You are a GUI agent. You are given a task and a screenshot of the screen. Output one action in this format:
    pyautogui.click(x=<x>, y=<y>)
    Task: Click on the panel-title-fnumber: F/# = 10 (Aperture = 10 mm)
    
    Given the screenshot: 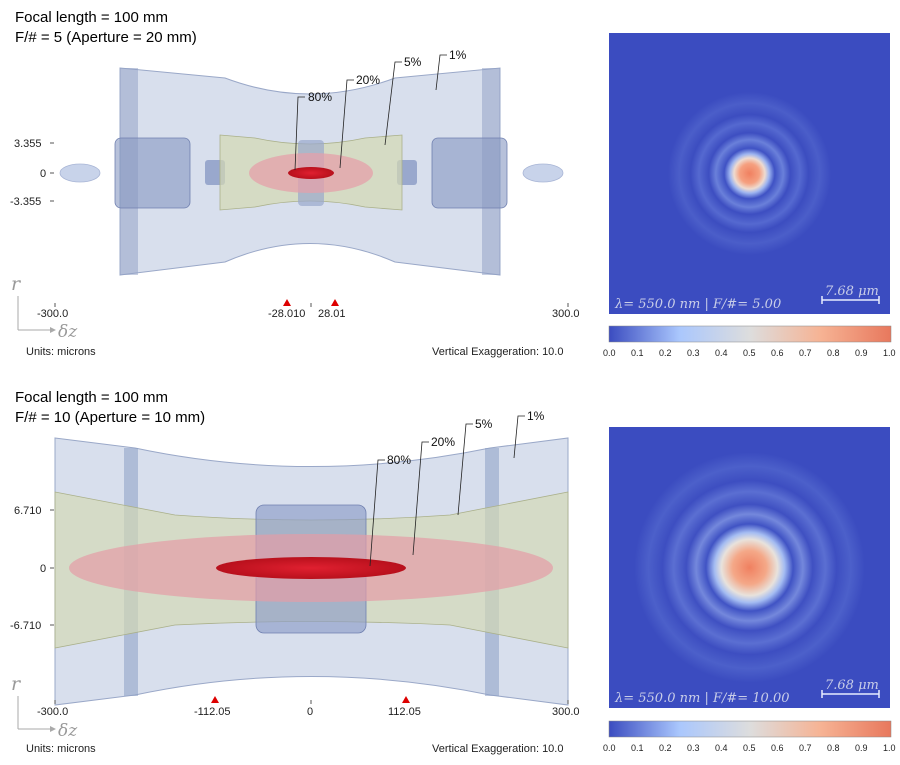 What is the action you would take?
    pyautogui.click(x=110, y=417)
    